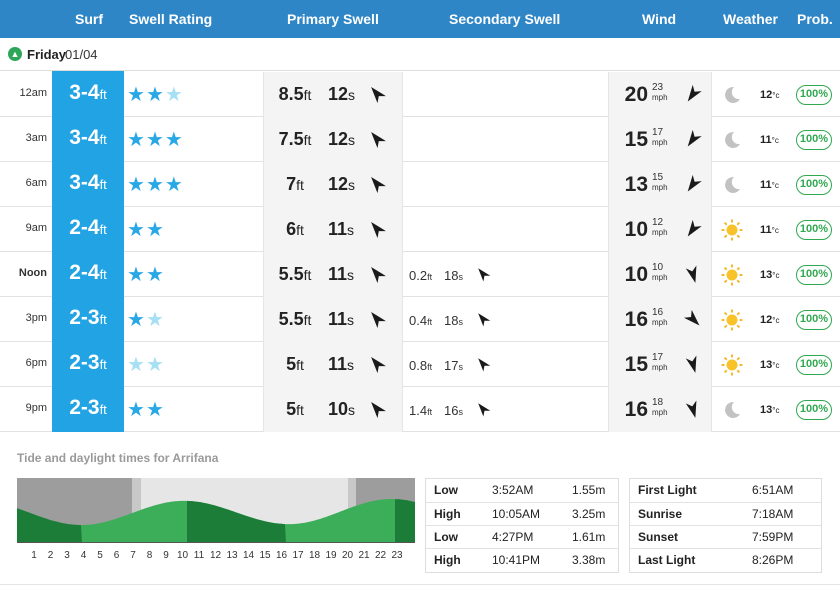 This screenshot has width=840, height=590. Describe the element at coordinates (782, 514) in the screenshot. I see `daylight-time: 7:18AM` at that location.